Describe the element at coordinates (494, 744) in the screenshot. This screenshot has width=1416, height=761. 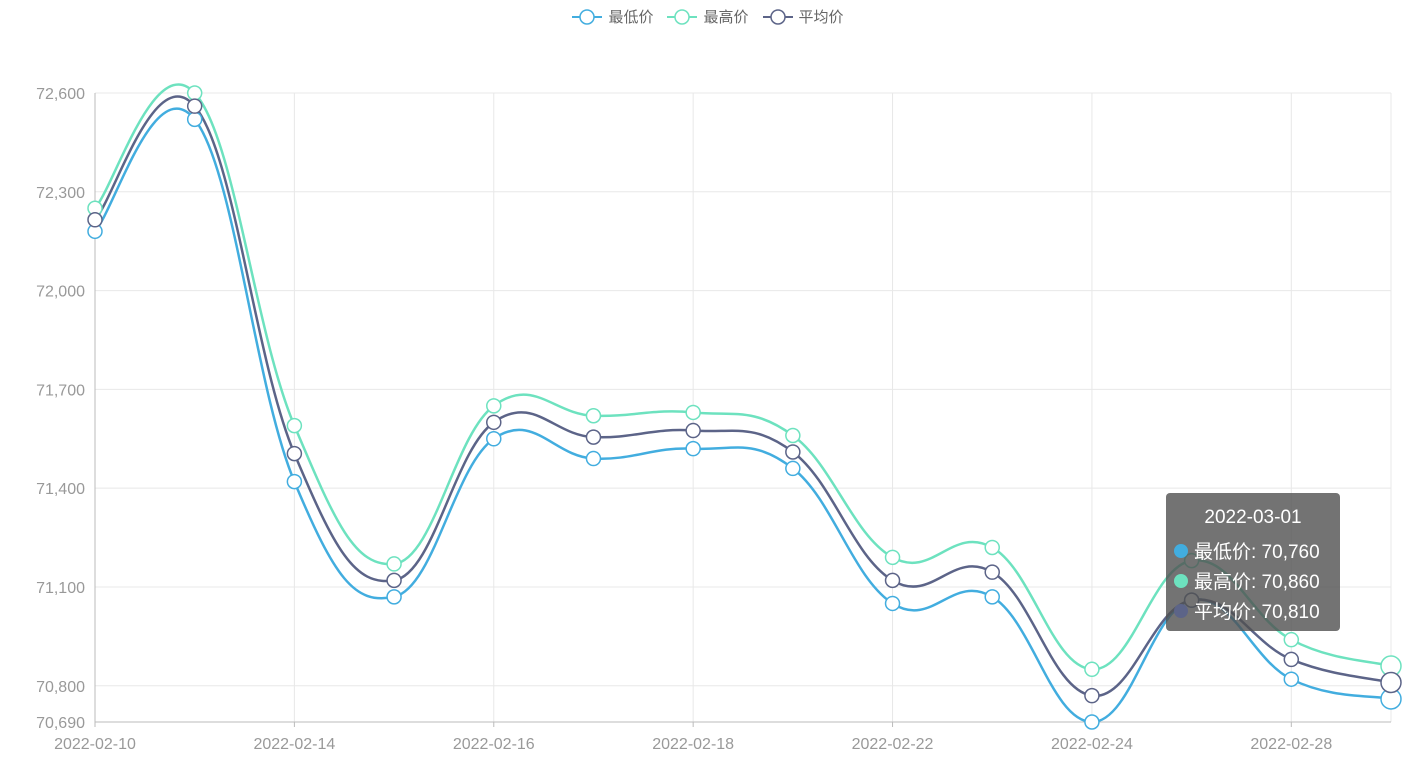
I see `x-tick-label: 2022-02-16` at that location.